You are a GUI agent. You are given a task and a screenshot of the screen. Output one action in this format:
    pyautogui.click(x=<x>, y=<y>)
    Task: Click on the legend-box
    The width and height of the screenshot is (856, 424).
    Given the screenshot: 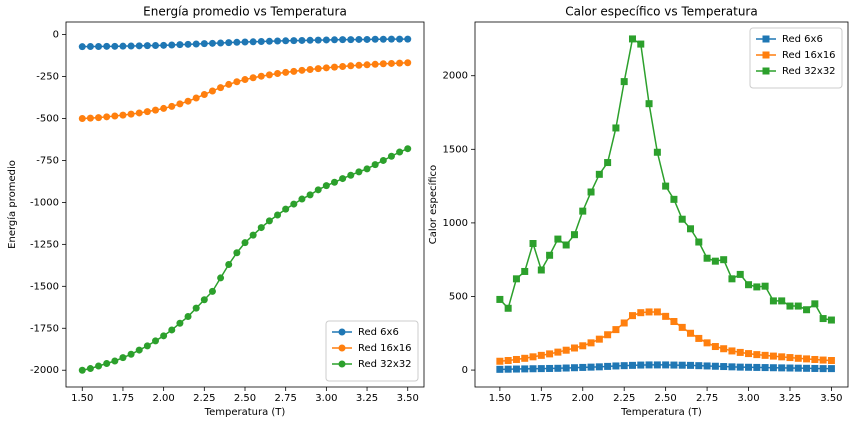 What is the action you would take?
    pyautogui.click(x=372, y=351)
    